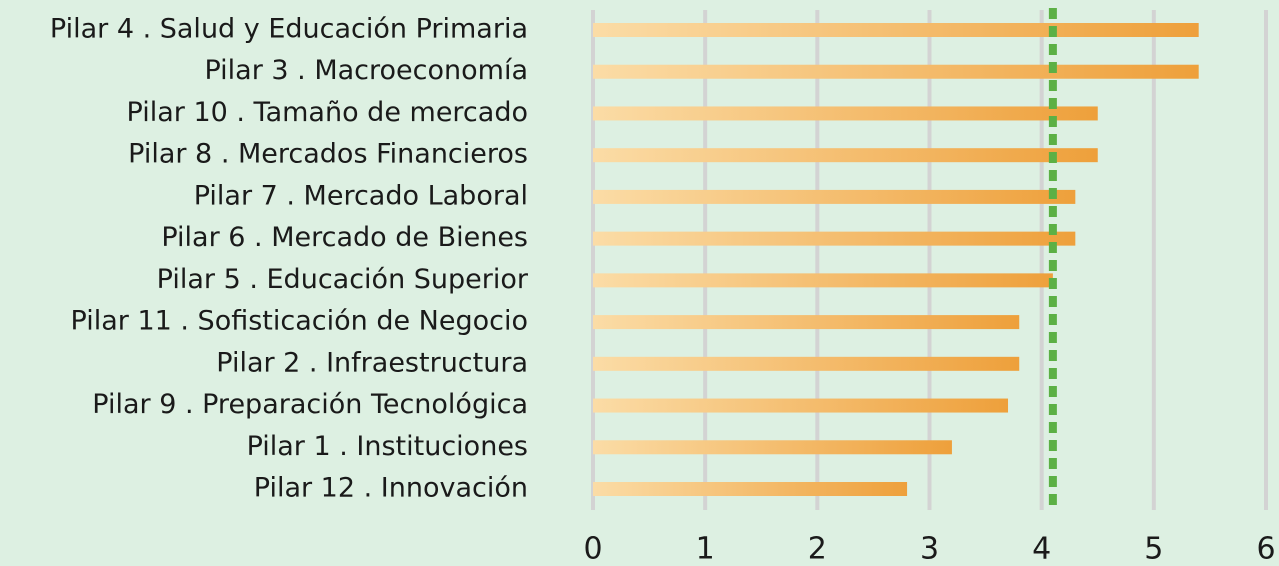 Image resolution: width=1279 pixels, height=566 pixels. Describe the element at coordinates (387, 446) in the screenshot. I see `y-tick-label: Pilar 1 . Instituciones` at that location.